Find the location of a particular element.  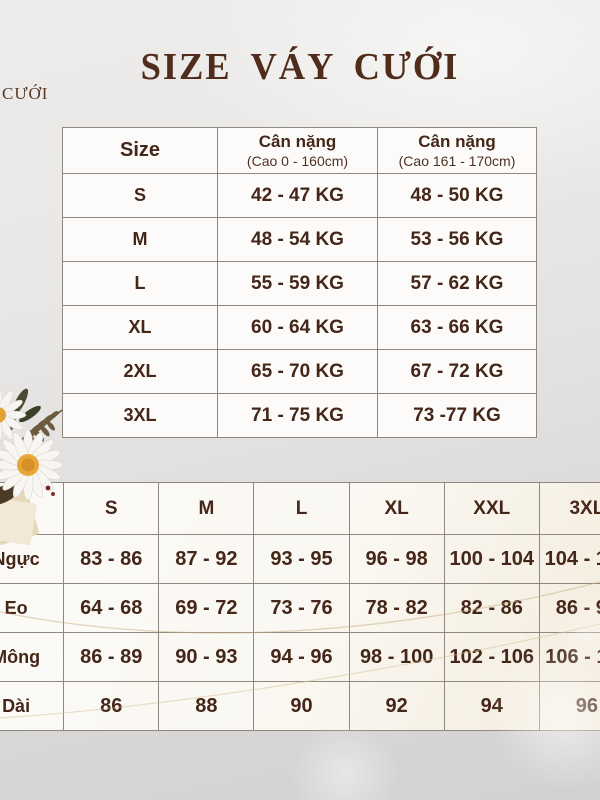

column-header-sublabel: (Cao 0 - 160cm) is located at coordinates (297, 160).